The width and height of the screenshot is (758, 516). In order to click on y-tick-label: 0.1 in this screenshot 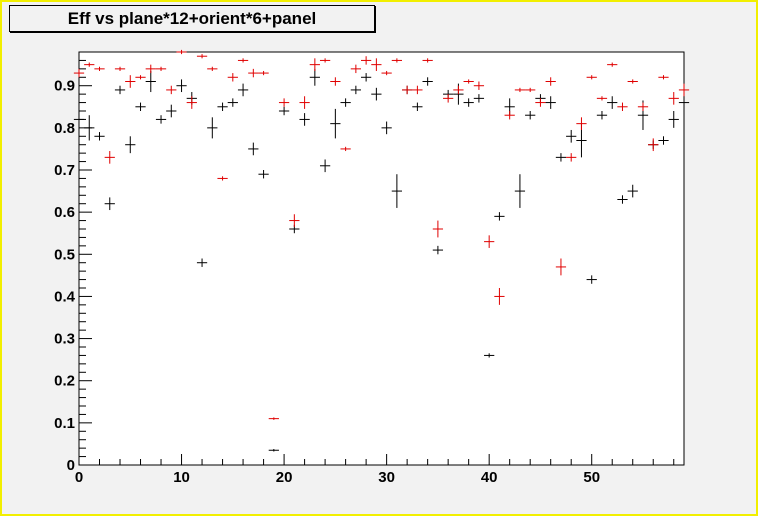, I will do `click(64, 423)`.